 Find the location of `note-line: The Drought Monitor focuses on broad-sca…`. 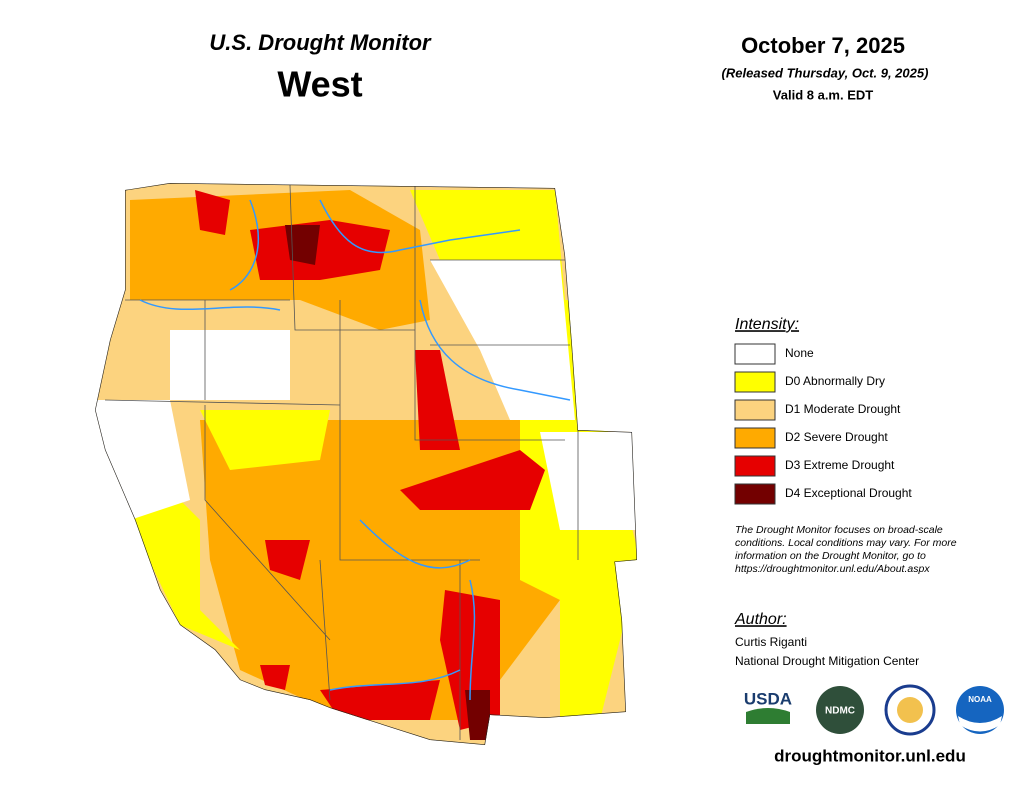

note-line: The Drought Monitor focuses on broad-sca… is located at coordinates (839, 530).